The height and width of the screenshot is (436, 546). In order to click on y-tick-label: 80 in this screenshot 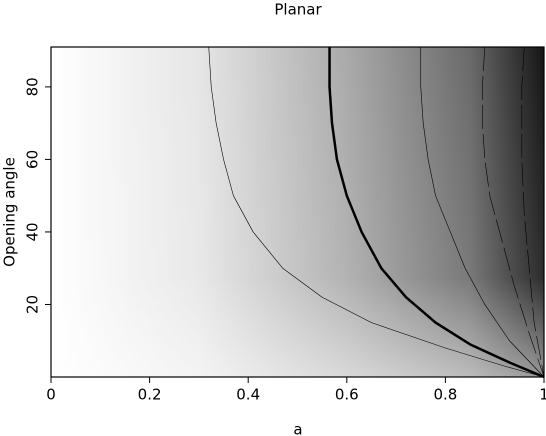, I will do `click(33, 86)`.